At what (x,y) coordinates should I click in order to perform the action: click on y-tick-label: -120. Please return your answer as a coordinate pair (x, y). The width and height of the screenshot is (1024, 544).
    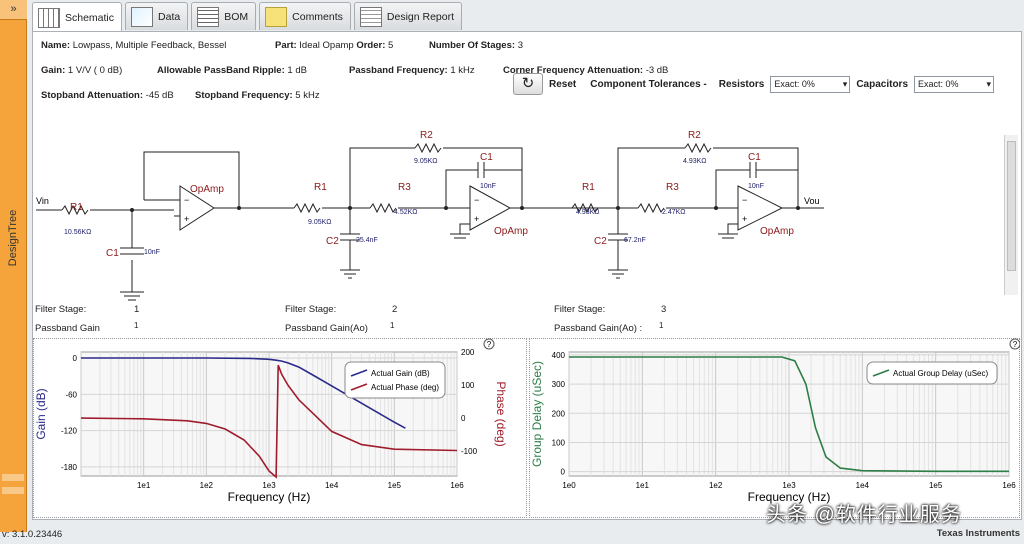
    Looking at the image, I should click on (69, 431).